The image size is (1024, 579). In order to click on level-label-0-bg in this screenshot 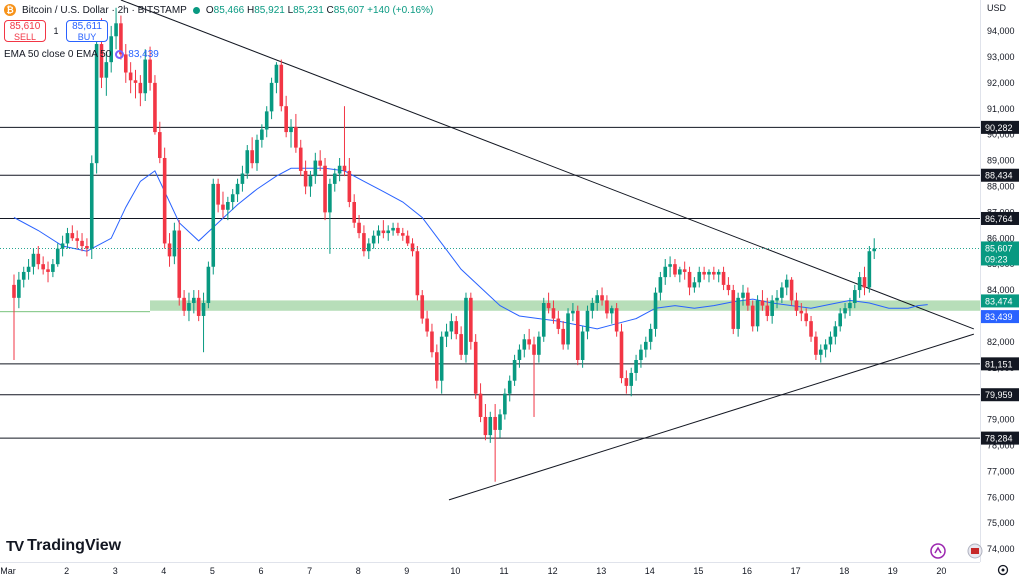, I will do `click(1000, 127)`.